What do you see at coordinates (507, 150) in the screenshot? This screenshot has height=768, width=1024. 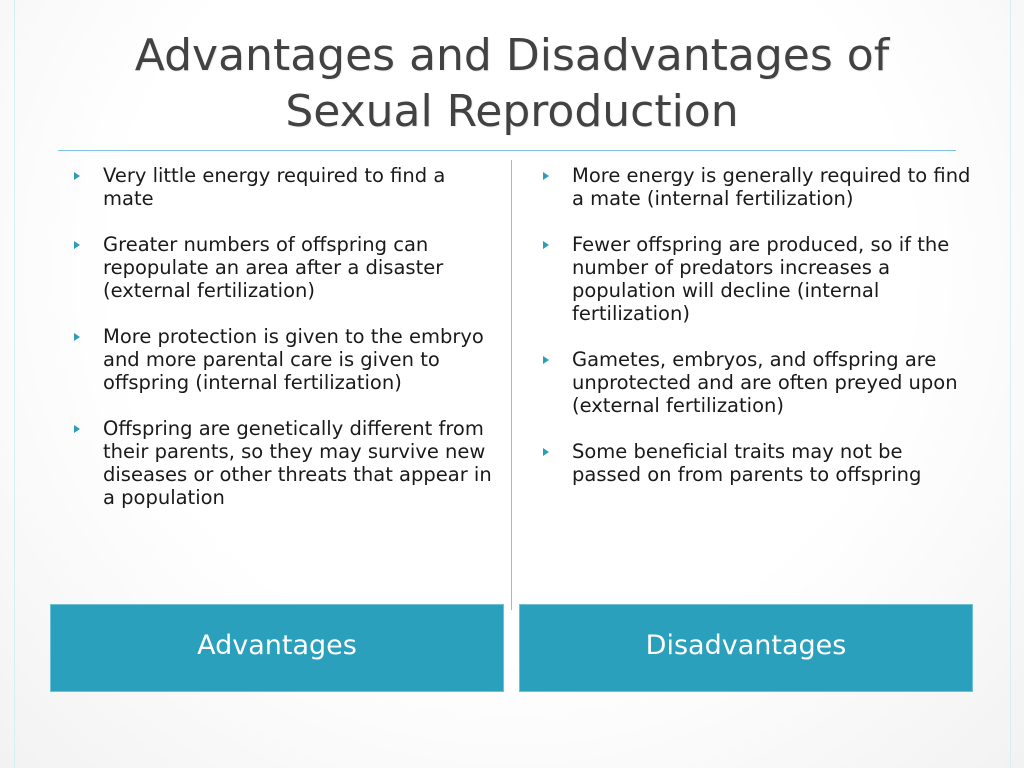 I see `title-divider` at bounding box center [507, 150].